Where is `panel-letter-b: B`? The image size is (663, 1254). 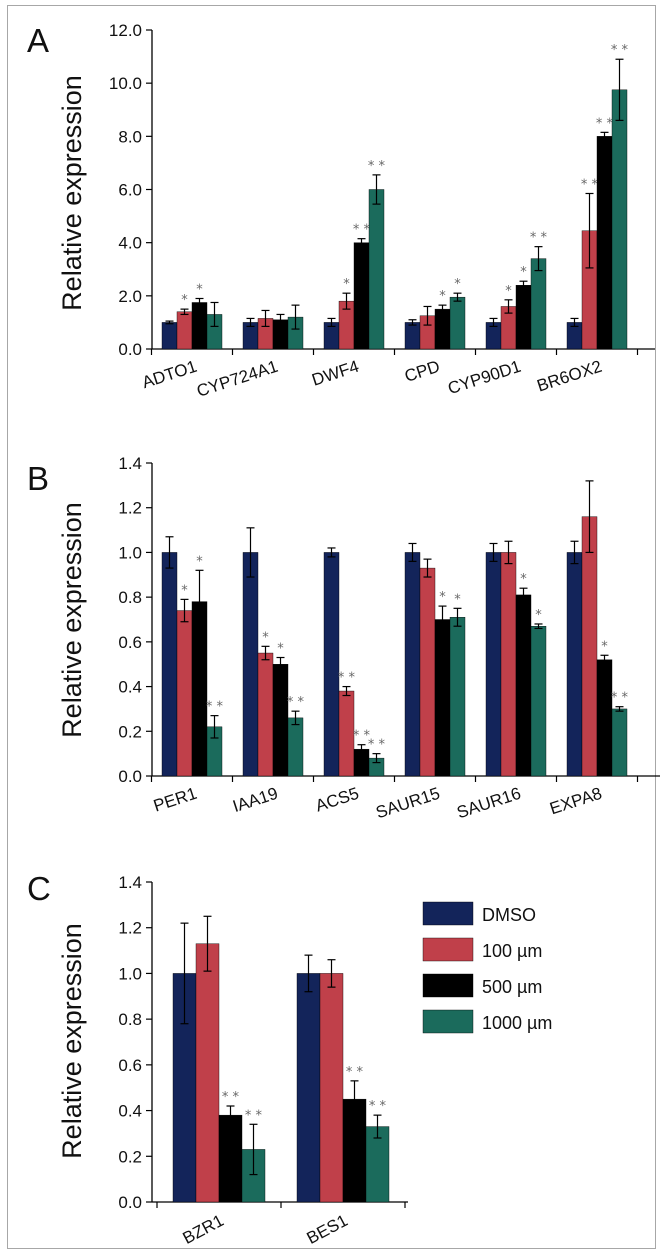
panel-letter-b: B is located at coordinates (38, 478).